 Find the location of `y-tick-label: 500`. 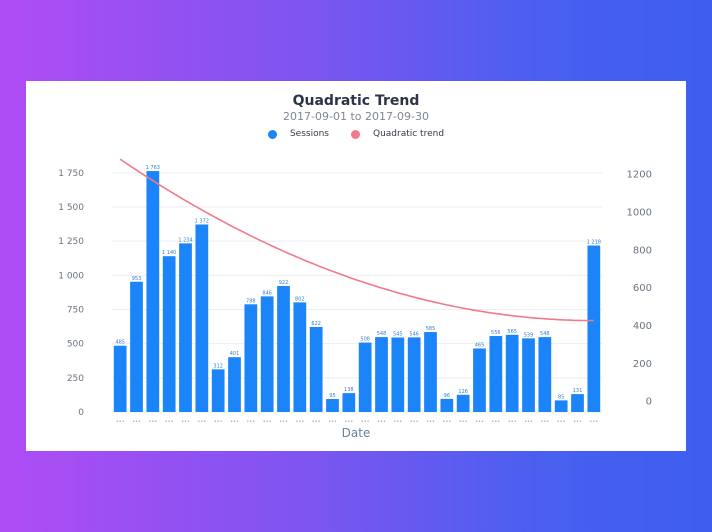

y-tick-label: 500 is located at coordinates (75, 345).